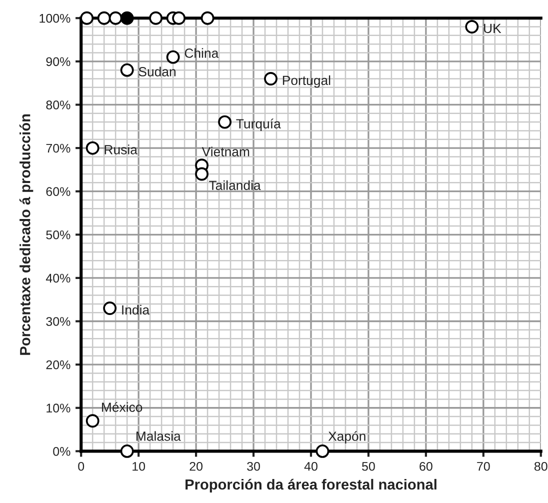 The height and width of the screenshot is (503, 548). What do you see at coordinates (58, 148) in the screenshot?
I see `y-tick-label: 70%` at bounding box center [58, 148].